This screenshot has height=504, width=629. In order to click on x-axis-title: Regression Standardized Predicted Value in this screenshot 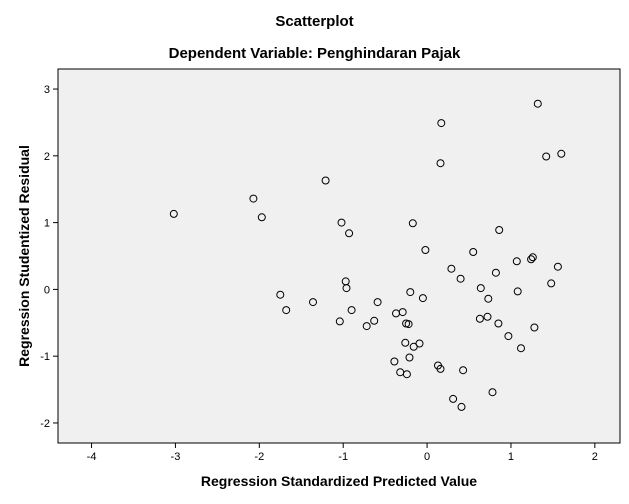, I will do `click(339, 481)`.